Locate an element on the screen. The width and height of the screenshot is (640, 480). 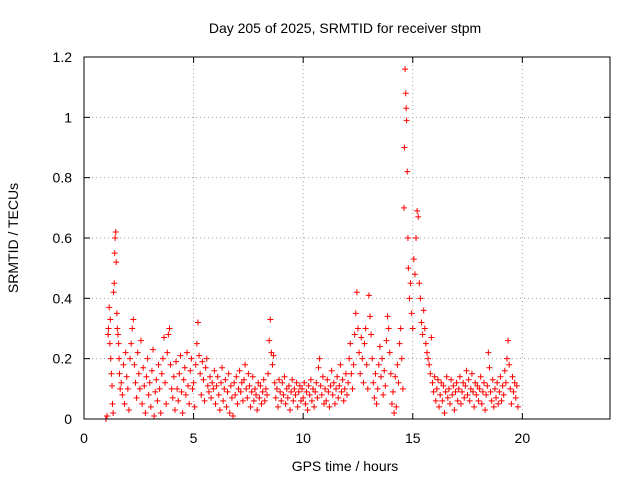
y-tick-label: 0.8 is located at coordinates (63, 178).